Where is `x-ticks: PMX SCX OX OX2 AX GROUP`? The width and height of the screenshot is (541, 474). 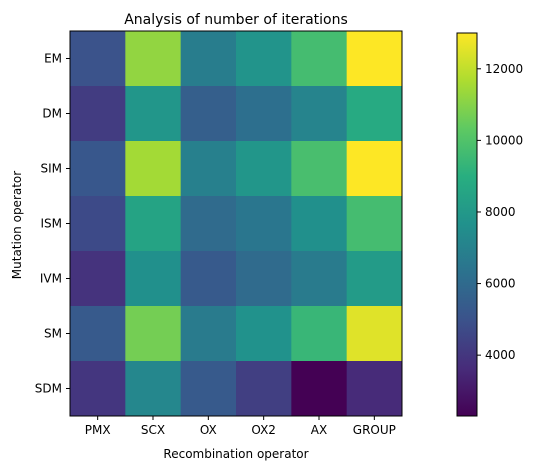 x-ticks: PMX SCX OX OX2 AX GROUP is located at coordinates (240, 426).